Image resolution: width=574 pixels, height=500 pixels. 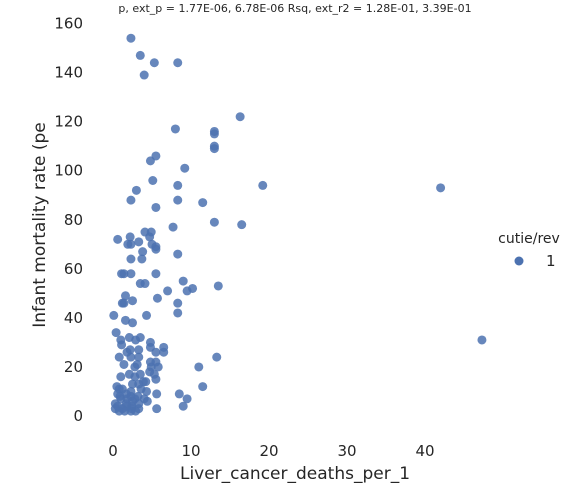 What do you see at coordinates (519, 261) in the screenshot?
I see `legend-marker` at bounding box center [519, 261].